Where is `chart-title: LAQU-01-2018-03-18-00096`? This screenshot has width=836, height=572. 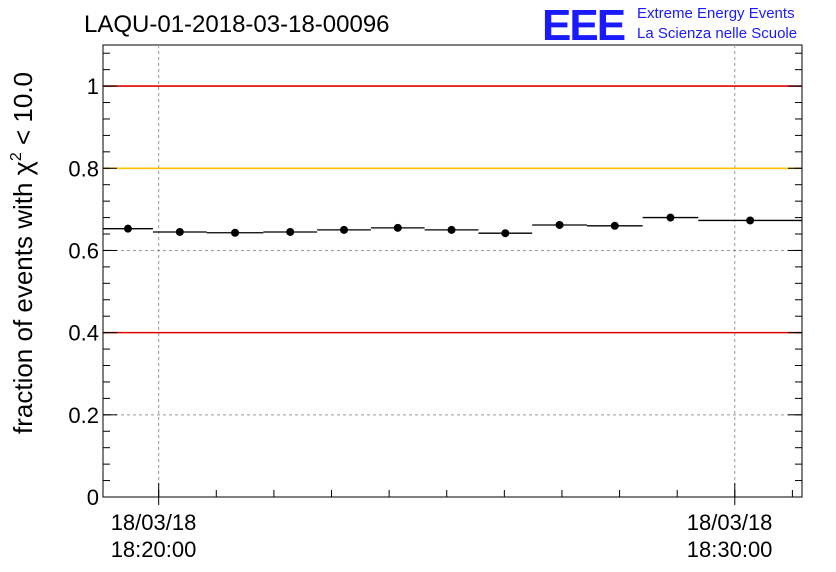
chart-title: LAQU-01-2018-03-18-00096 is located at coordinates (237, 24).